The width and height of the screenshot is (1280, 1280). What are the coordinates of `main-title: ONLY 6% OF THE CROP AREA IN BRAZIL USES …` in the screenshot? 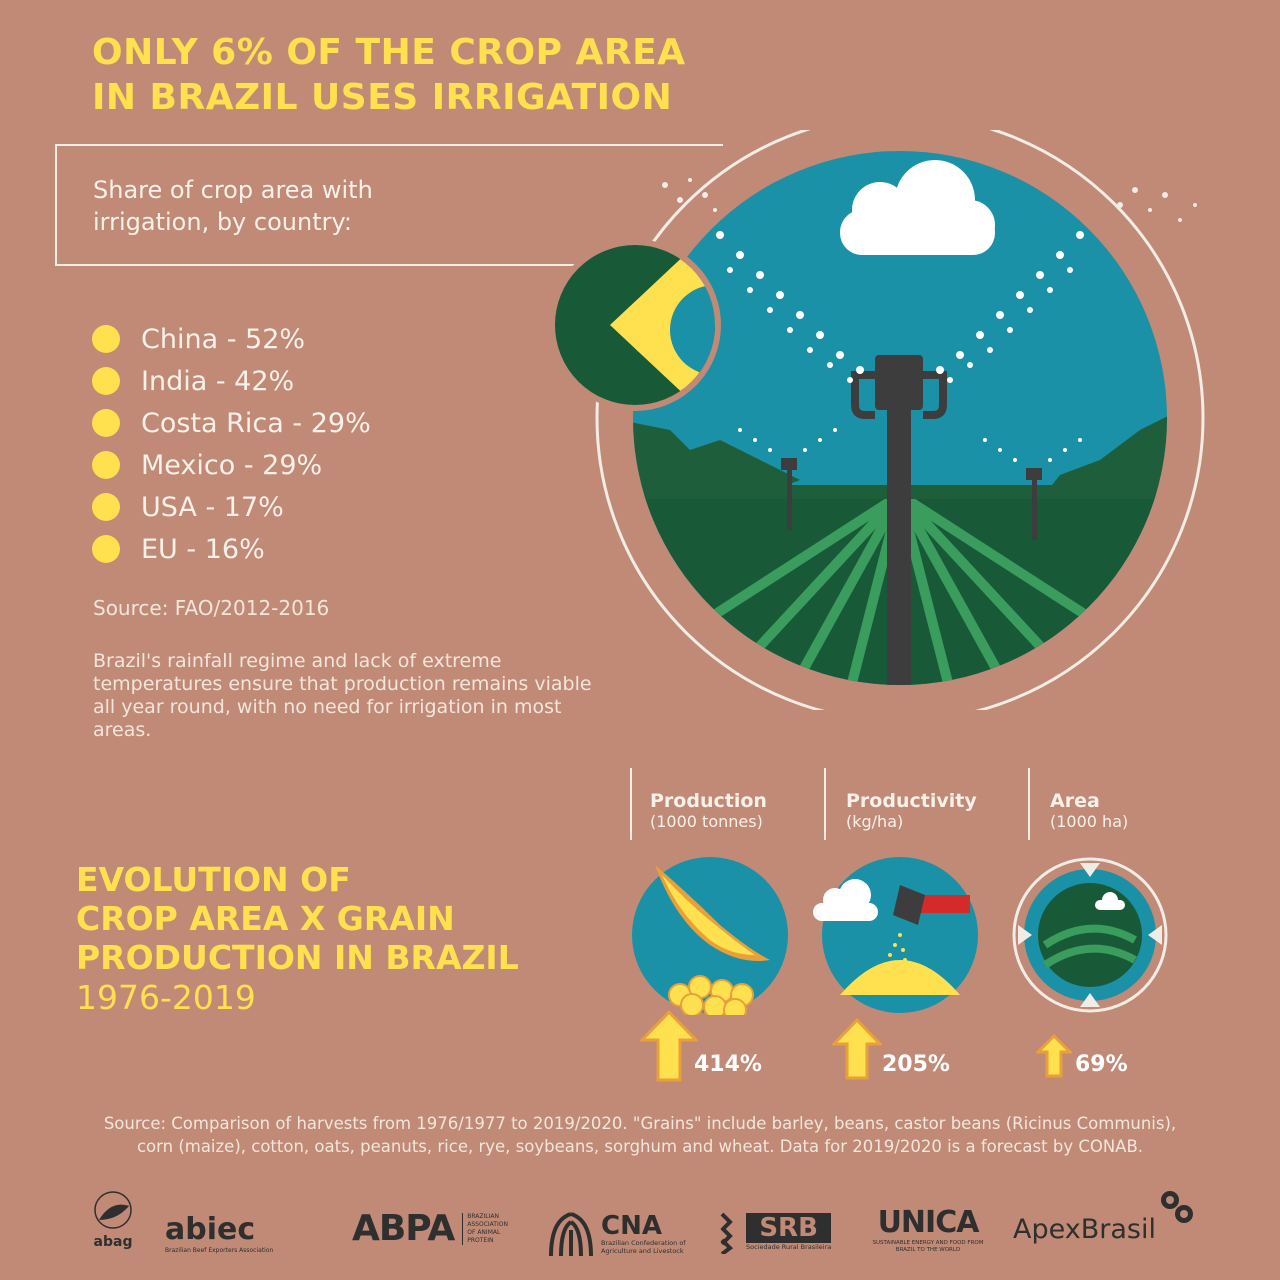 It's located at (389, 75).